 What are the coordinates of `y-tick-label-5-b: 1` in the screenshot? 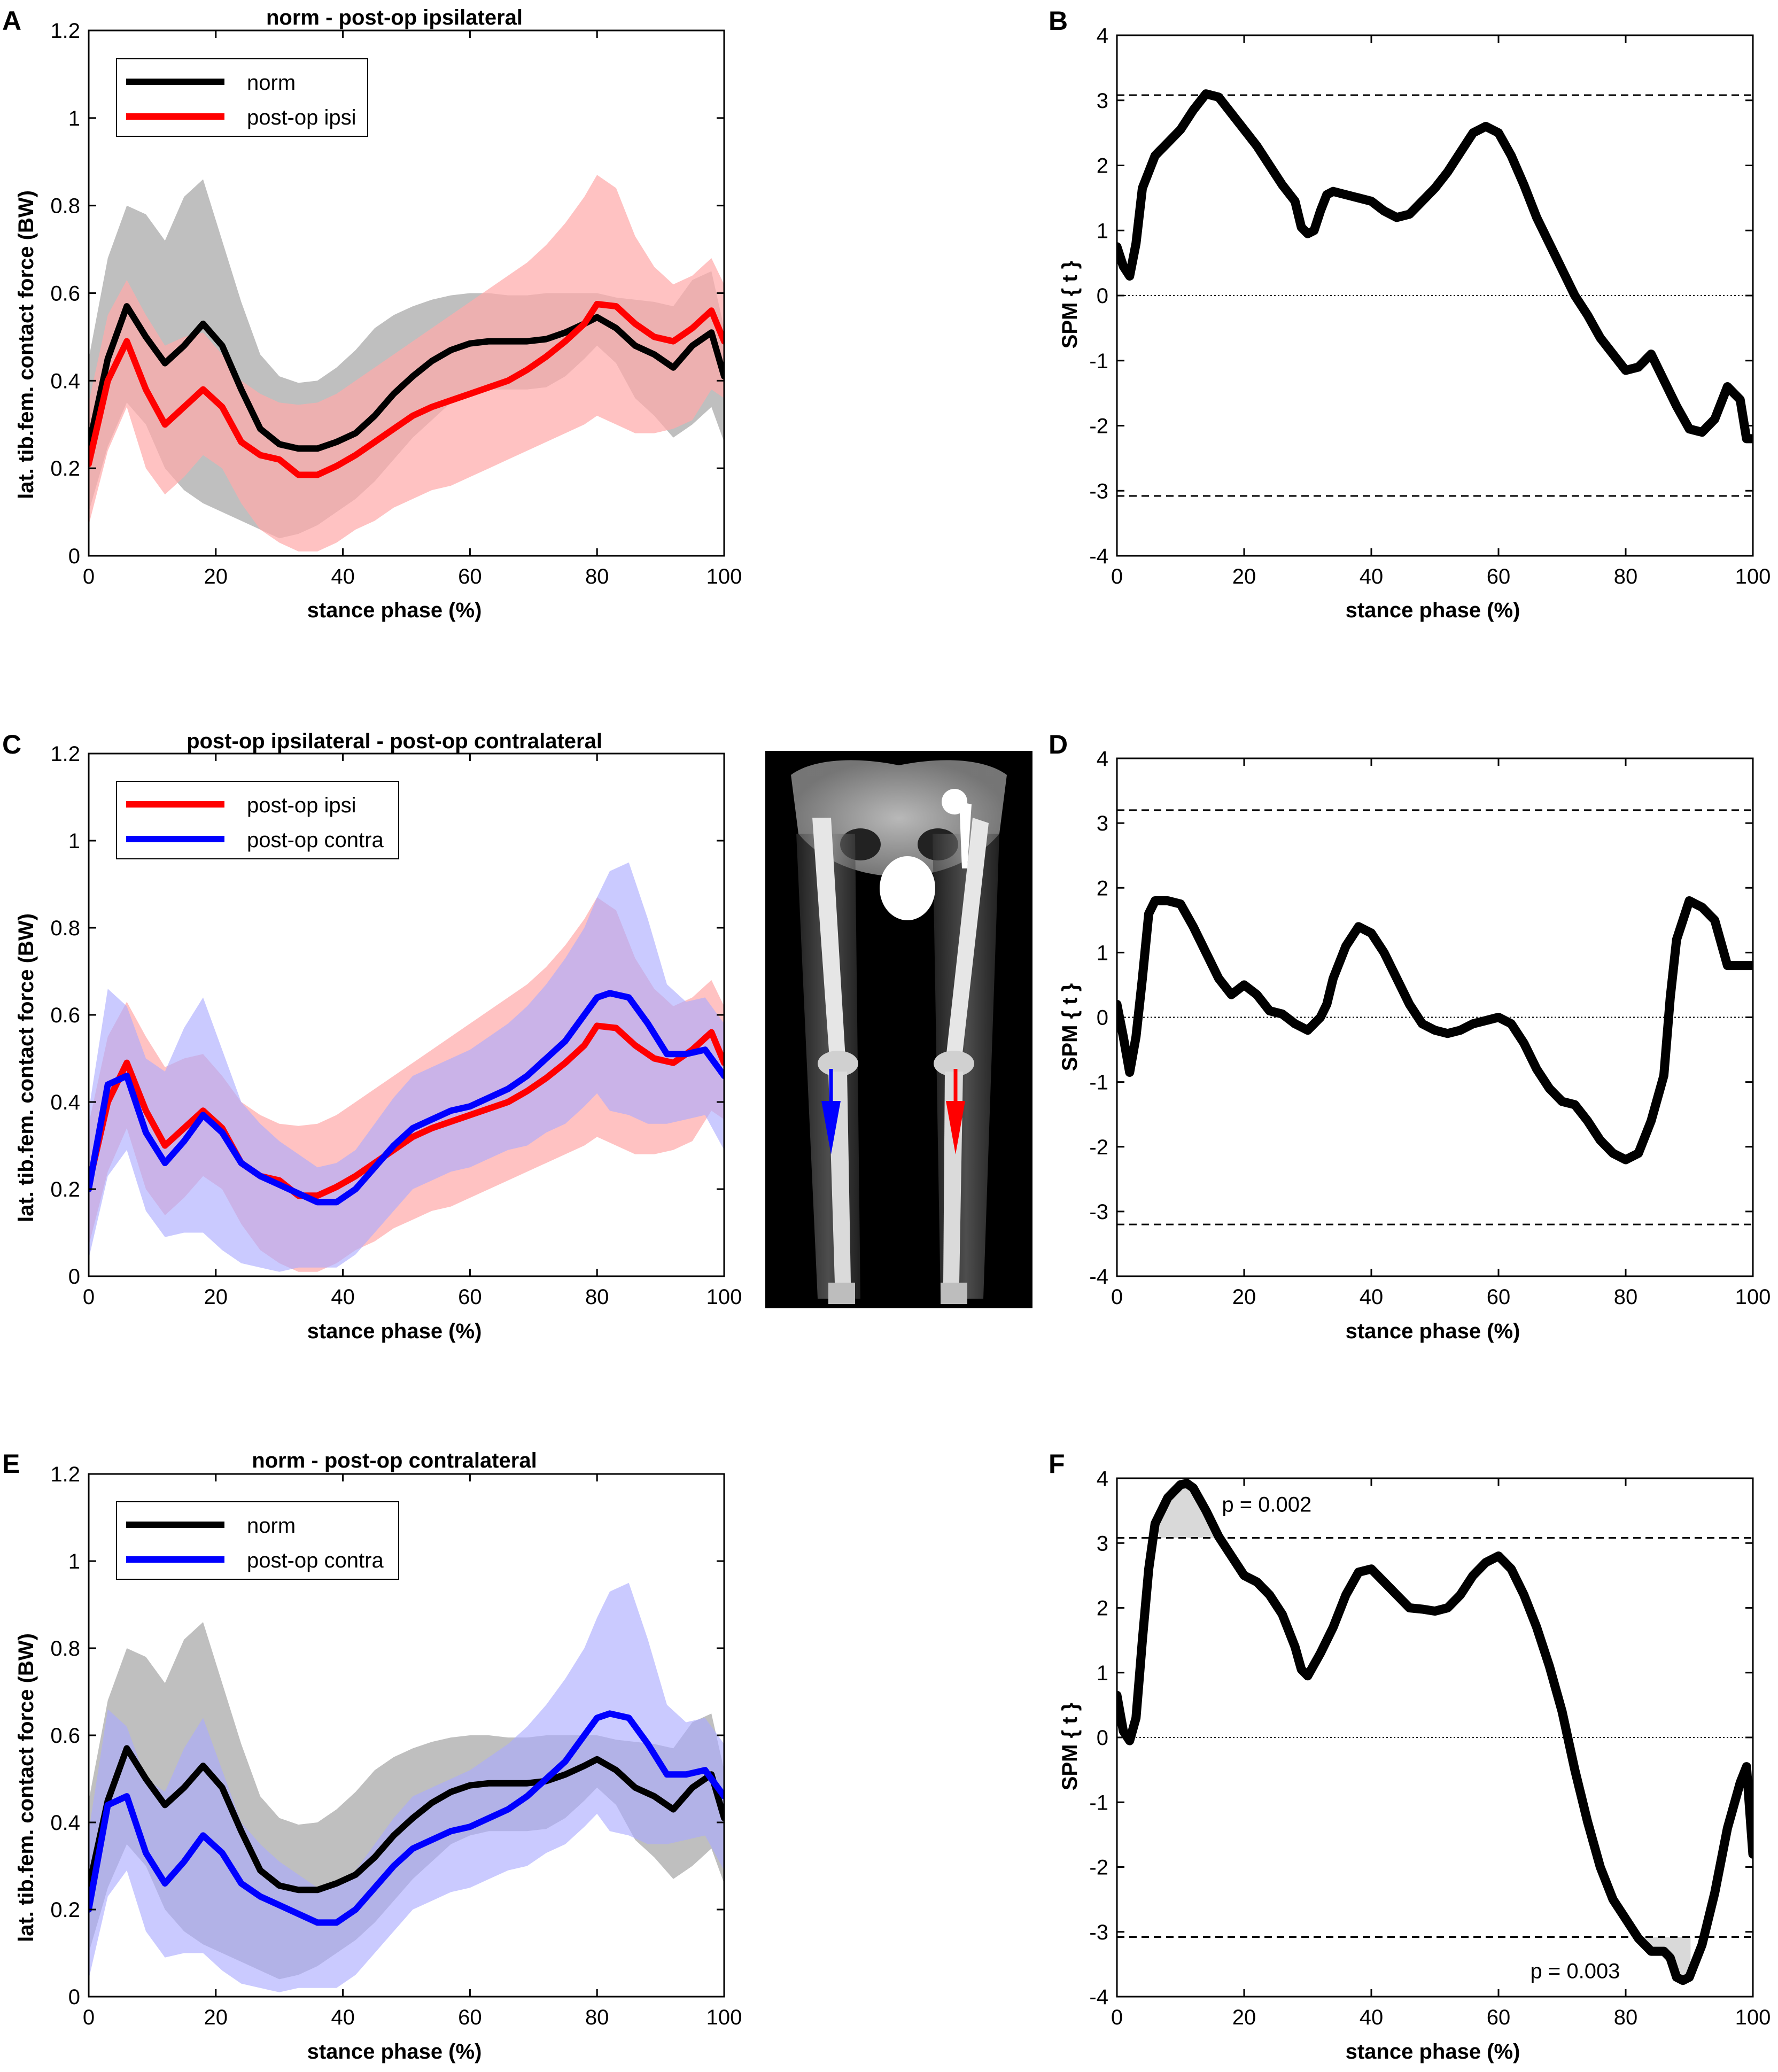 It's located at (1102, 231).